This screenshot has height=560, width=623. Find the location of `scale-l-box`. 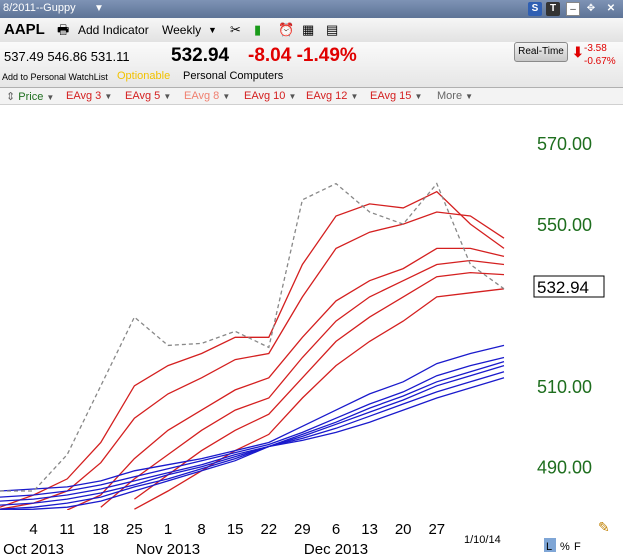

scale-l-box is located at coordinates (550, 545).